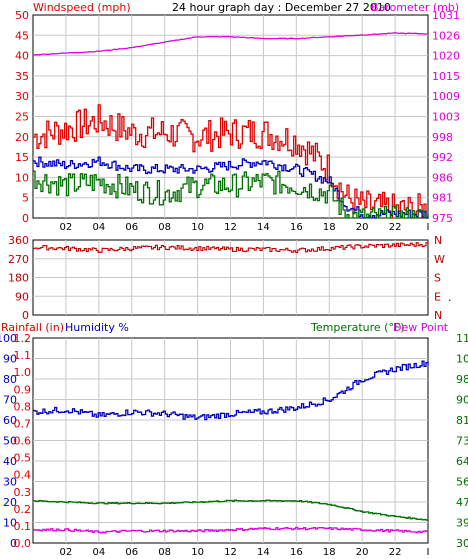 The width and height of the screenshot is (468, 559). What do you see at coordinates (10, 502) in the screenshot?
I see `humidity-y-tick-label: 20` at bounding box center [10, 502].